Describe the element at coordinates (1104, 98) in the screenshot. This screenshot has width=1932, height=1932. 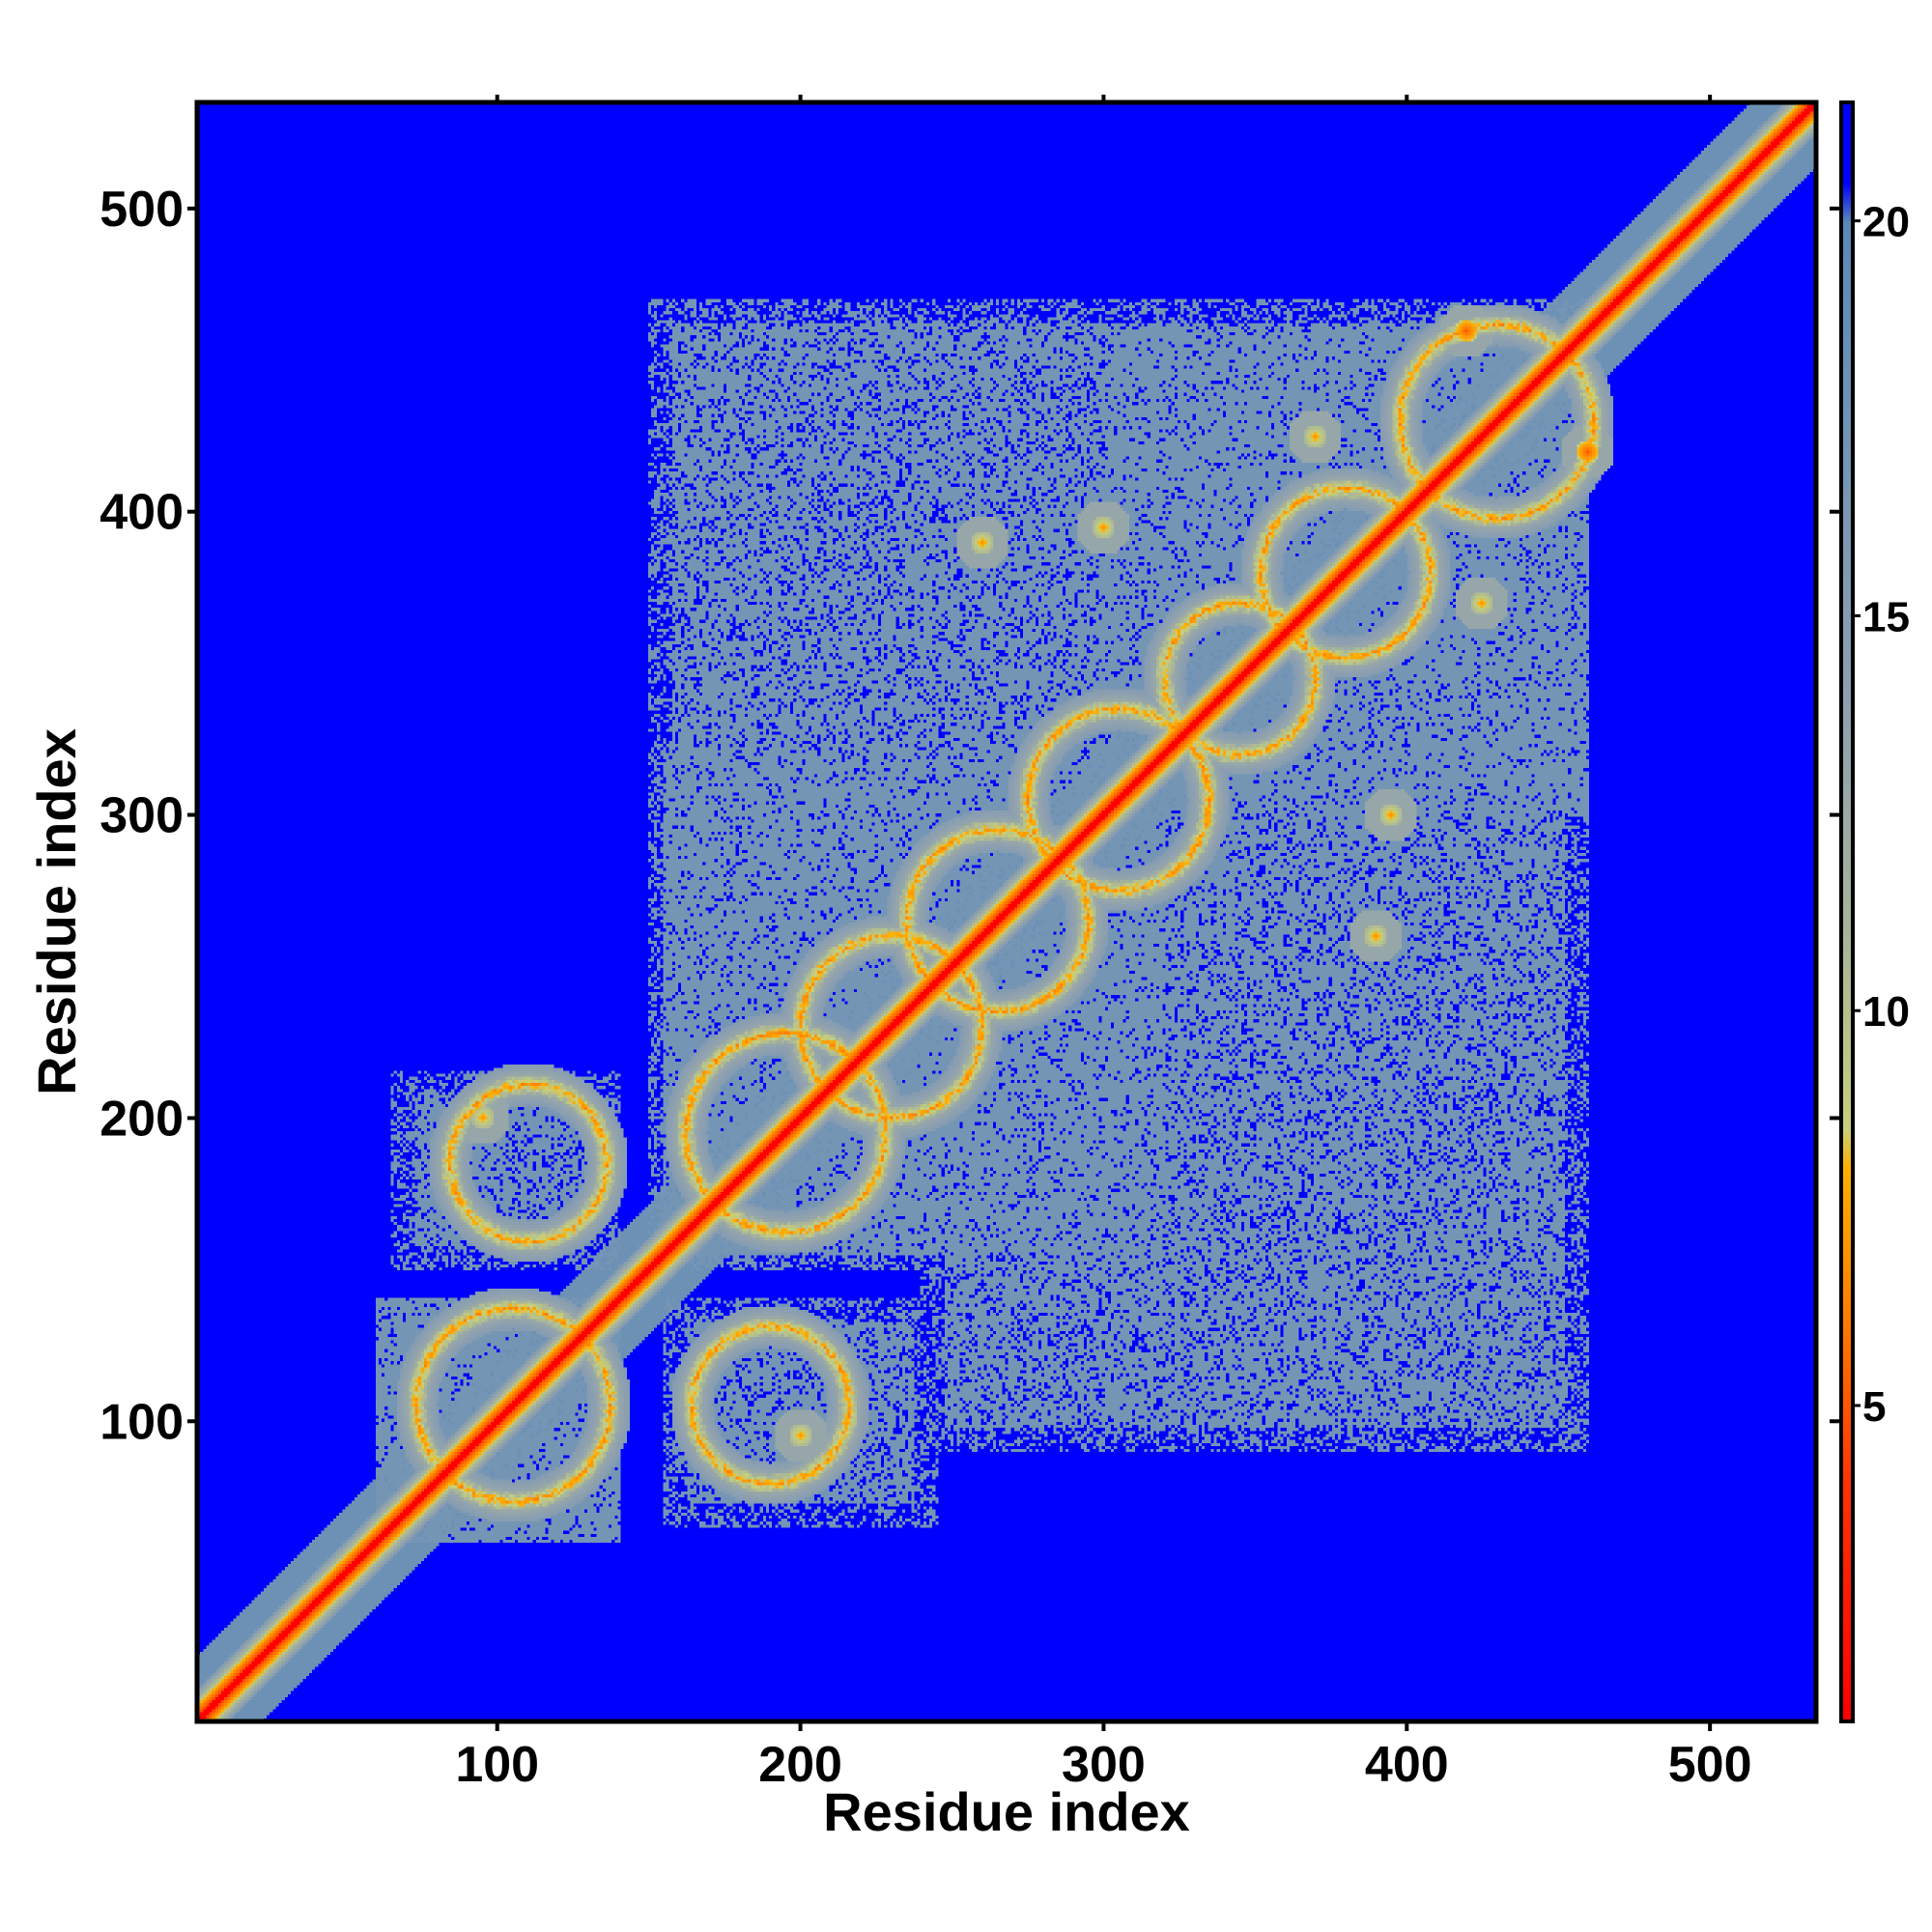
I see `top-axis-ticks` at that location.